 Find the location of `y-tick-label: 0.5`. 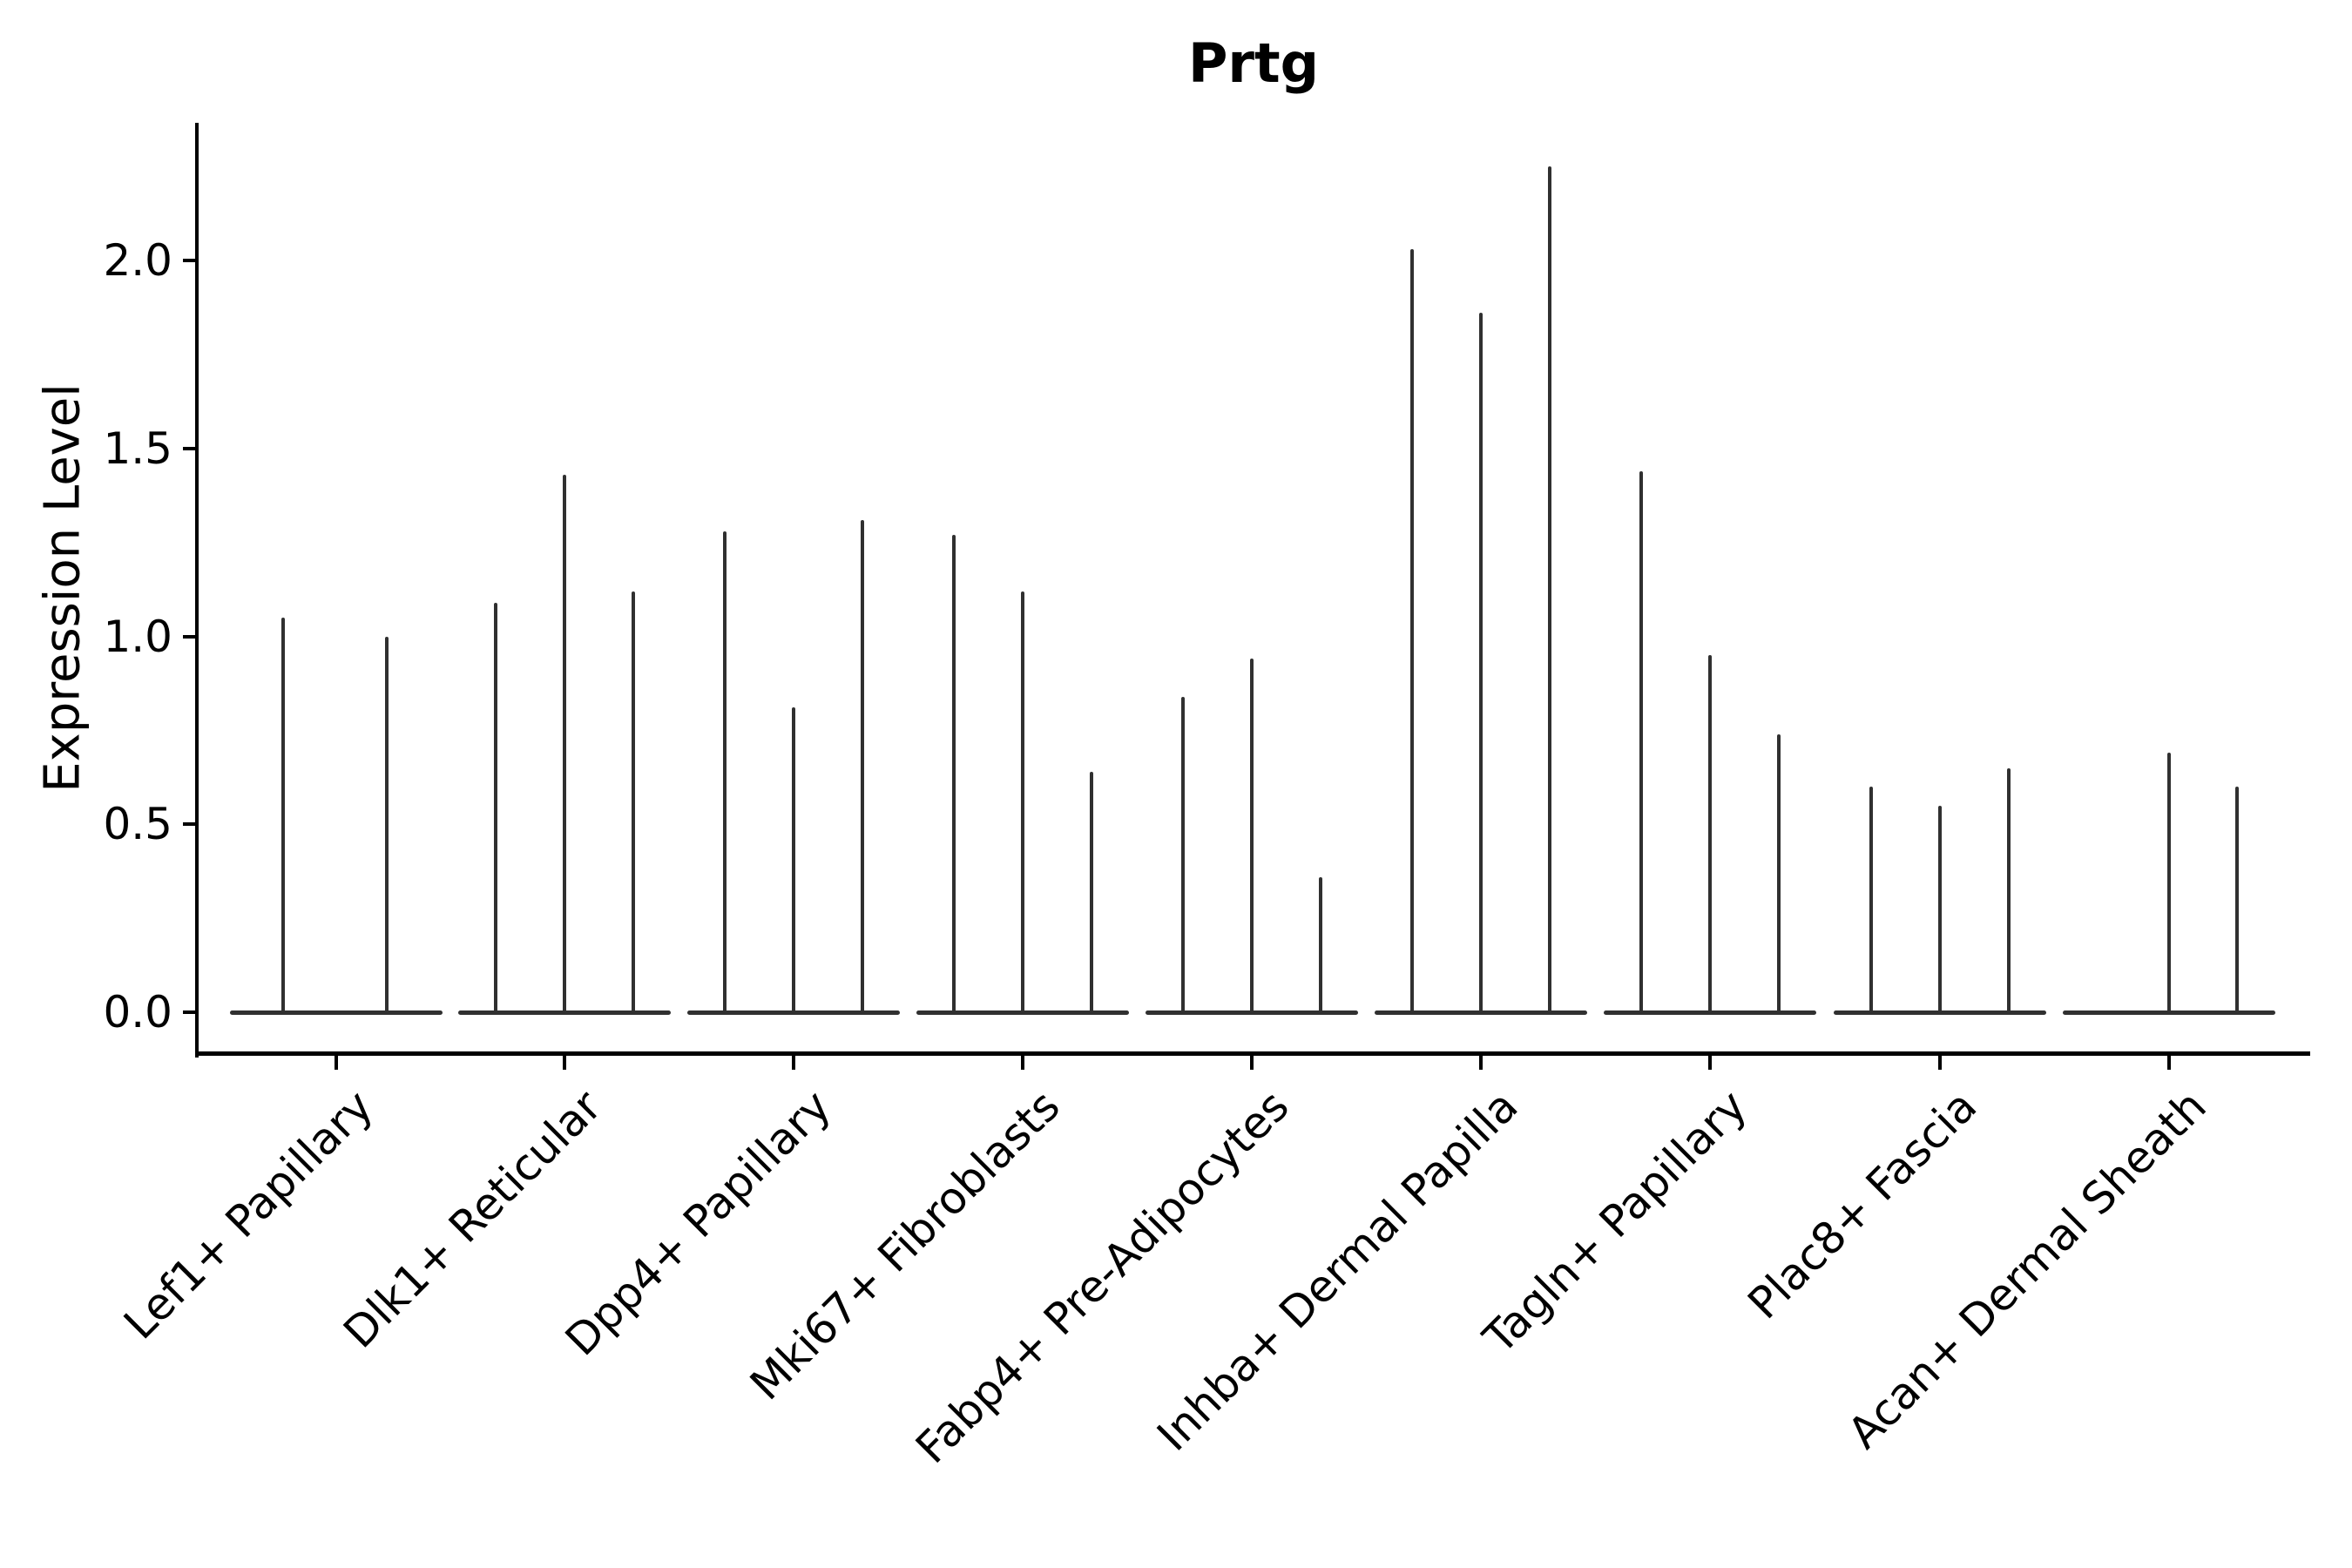

y-tick-label: 0.5 is located at coordinates (137, 825).